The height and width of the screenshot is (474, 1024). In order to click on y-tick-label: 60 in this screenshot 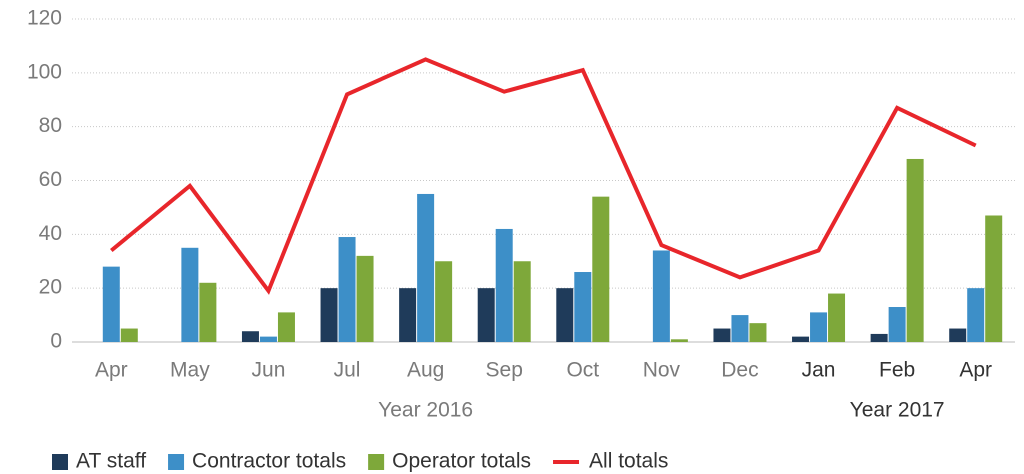, I will do `click(50, 179)`.